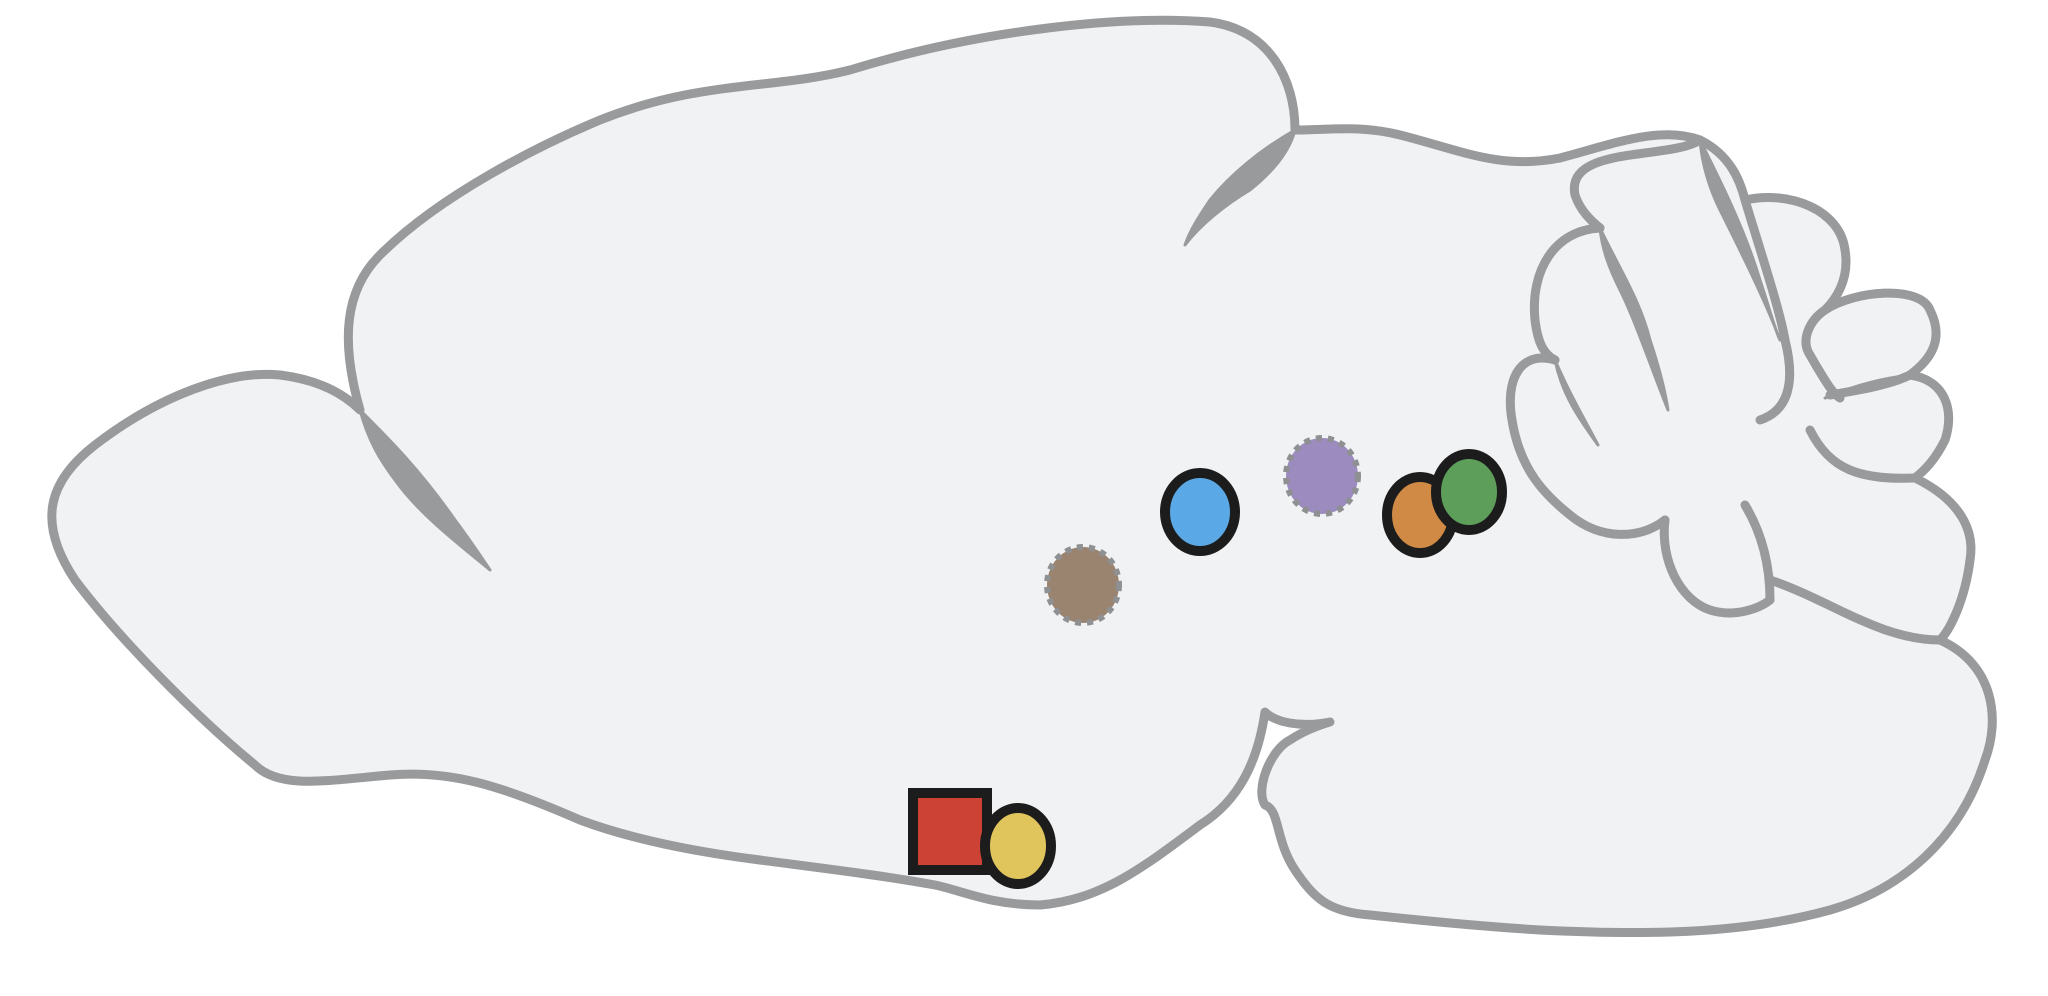 This screenshot has height=996, width=2048. What do you see at coordinates (950, 831) in the screenshot?
I see `marker-red-square` at bounding box center [950, 831].